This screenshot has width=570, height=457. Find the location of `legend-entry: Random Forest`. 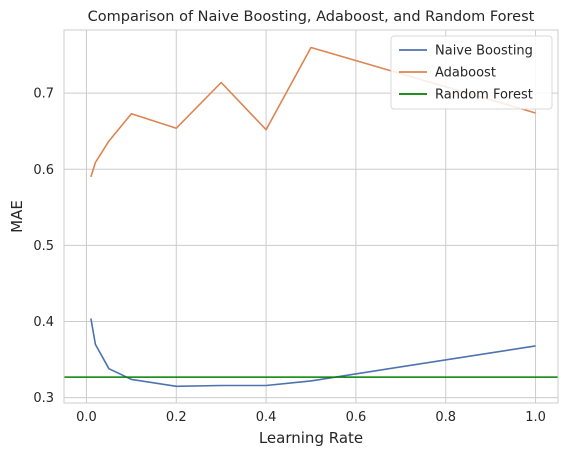

legend-entry: Random Forest is located at coordinates (484, 95).